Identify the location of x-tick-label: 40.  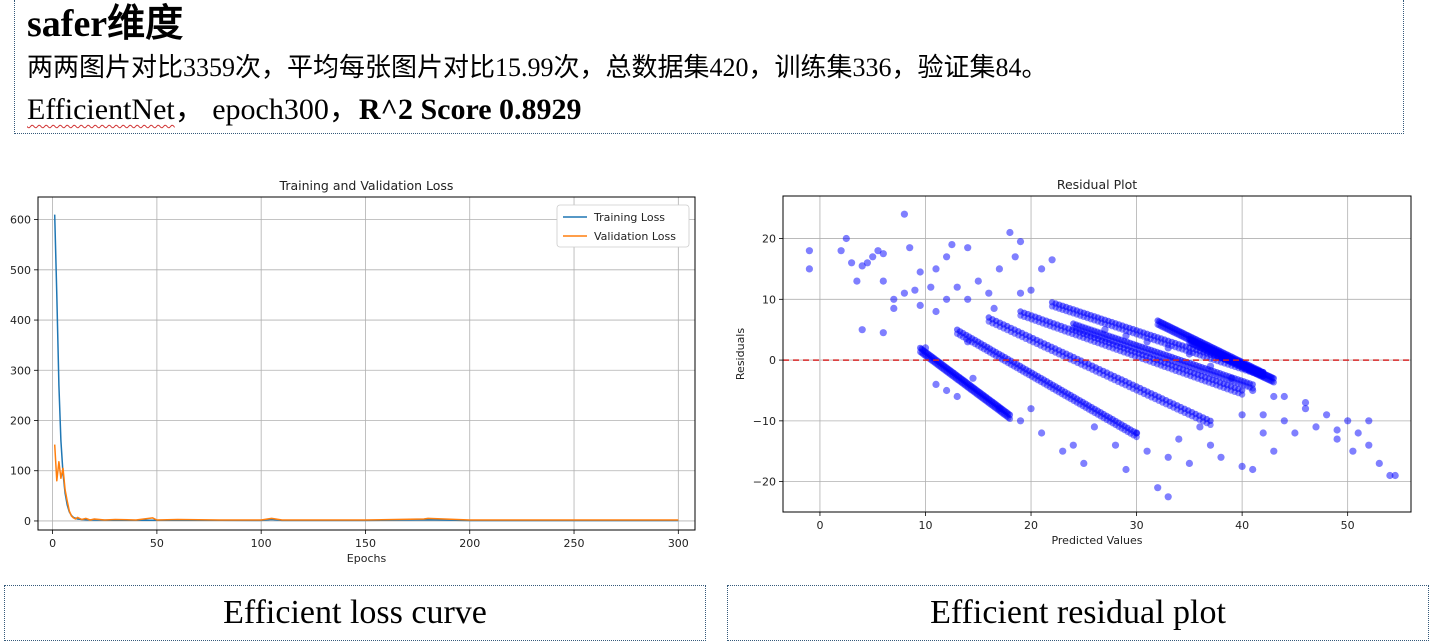
(1242, 525).